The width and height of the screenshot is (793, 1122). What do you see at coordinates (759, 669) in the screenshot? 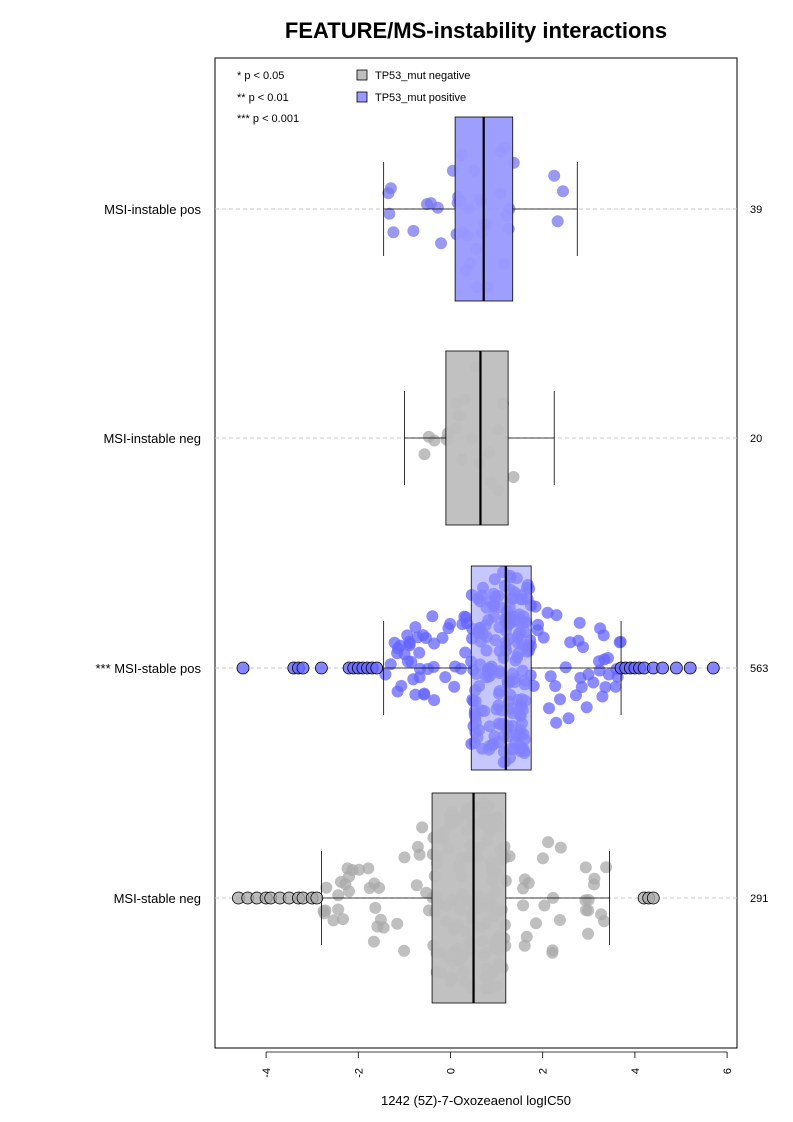
I see `group-count: 563` at bounding box center [759, 669].